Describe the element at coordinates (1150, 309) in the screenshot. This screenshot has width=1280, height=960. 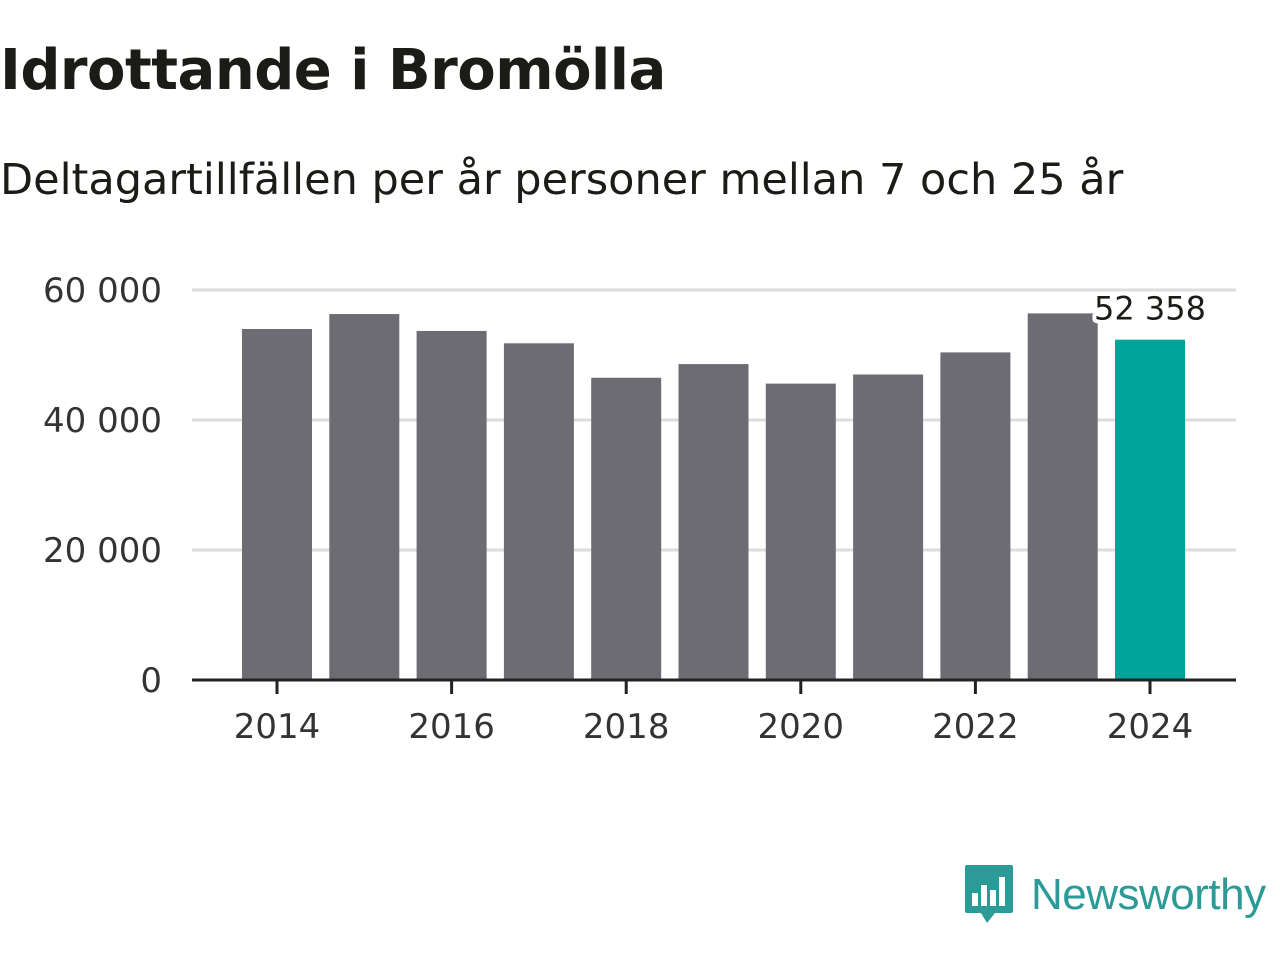
I see `value-label: 52 358` at that location.